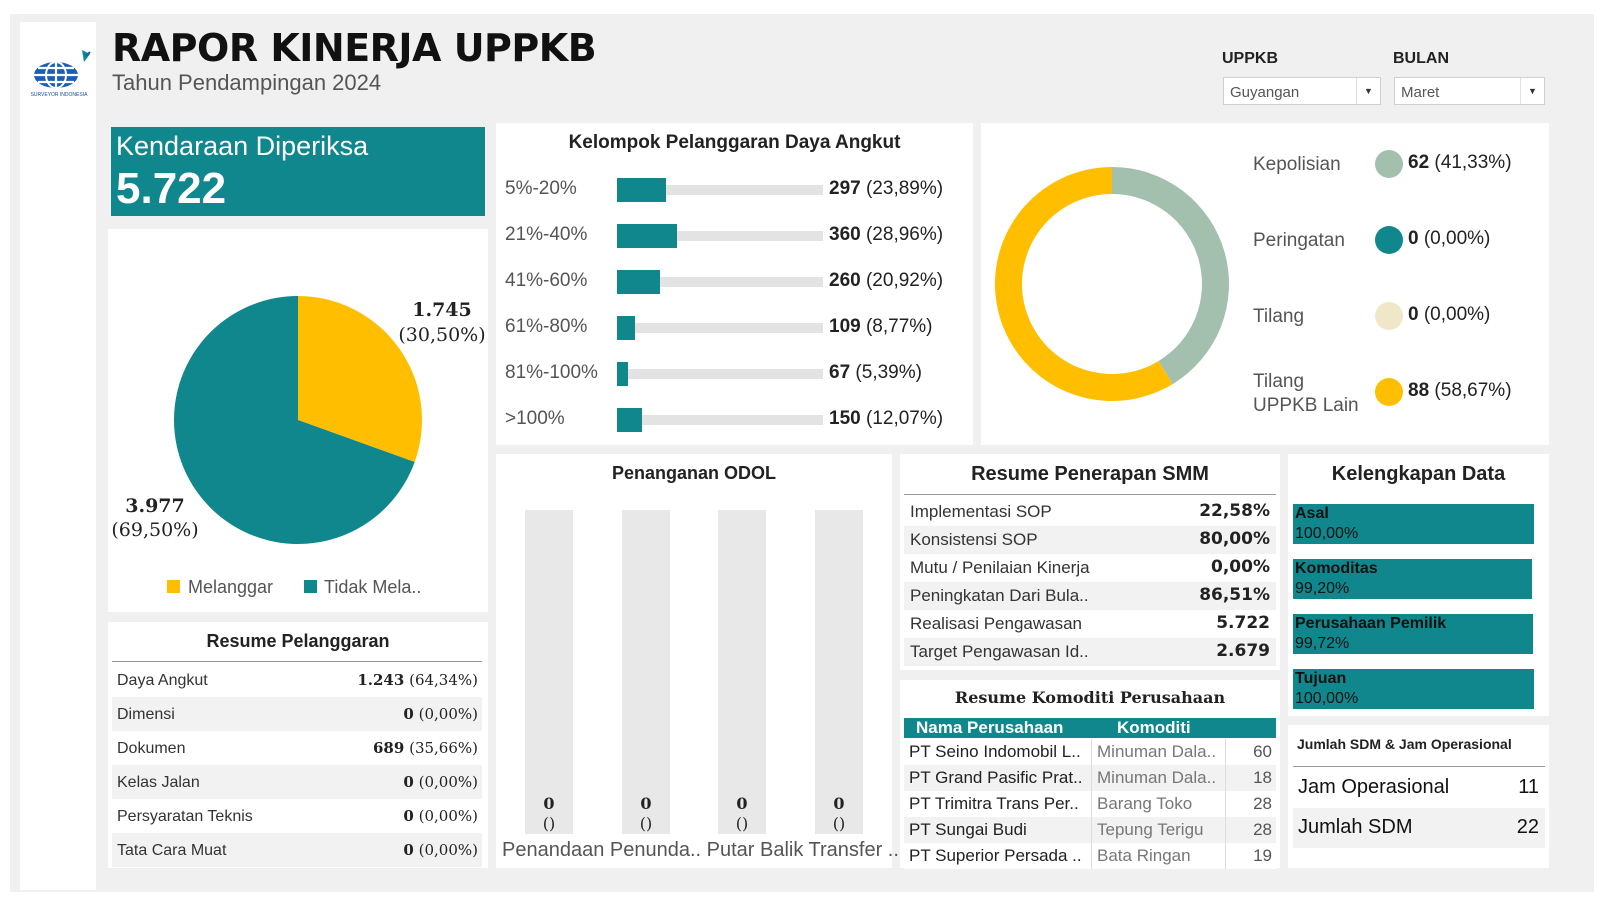 The image size is (1604, 912). I want to click on kelengkapan-bar: Asal 100,00%, so click(1413, 524).